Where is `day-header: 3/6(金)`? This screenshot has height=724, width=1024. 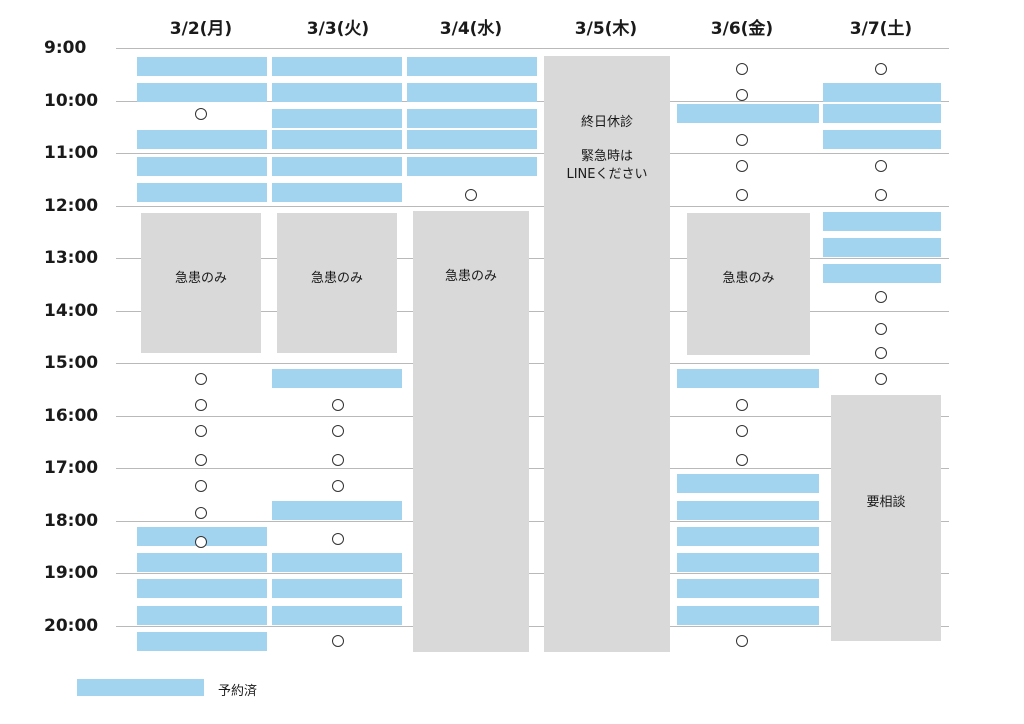 day-header: 3/6(金) is located at coordinates (742, 29).